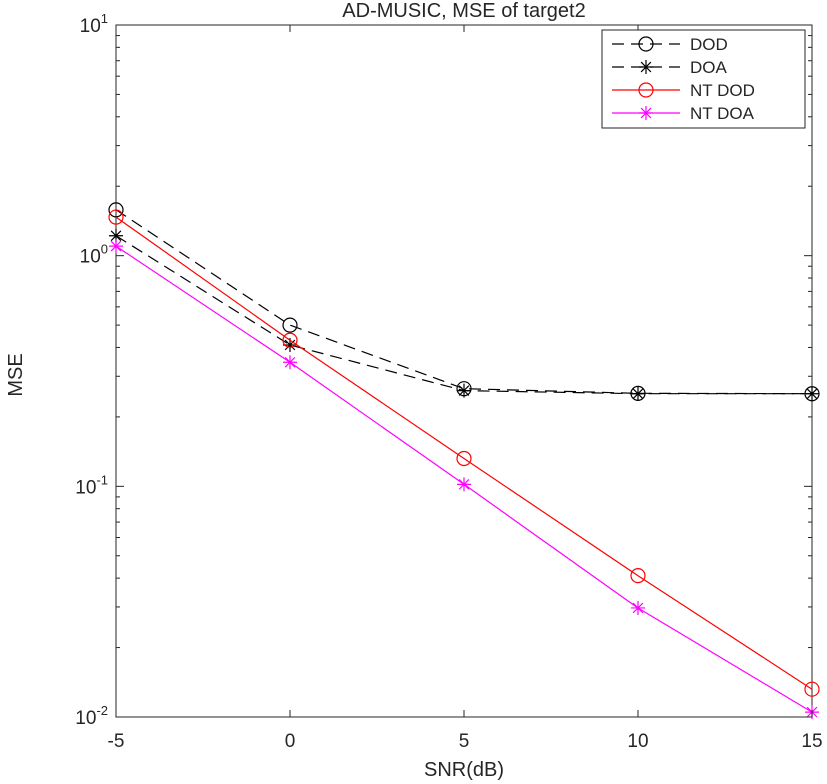 Image resolution: width=827 pixels, height=784 pixels. I want to click on y-axis-title: MSE, so click(16, 374).